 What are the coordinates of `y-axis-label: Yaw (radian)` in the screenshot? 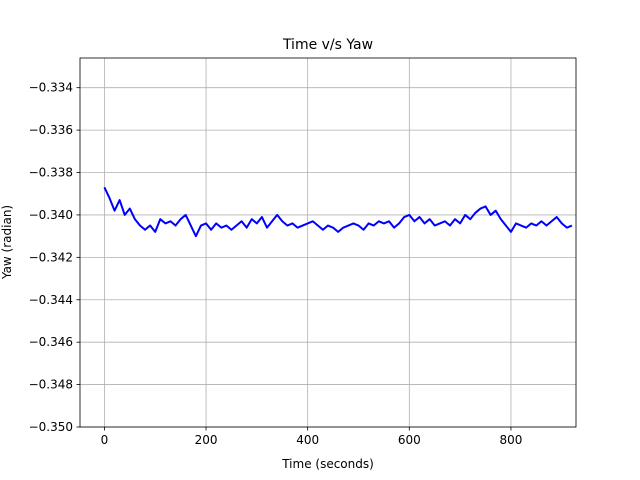 It's located at (7, 242).